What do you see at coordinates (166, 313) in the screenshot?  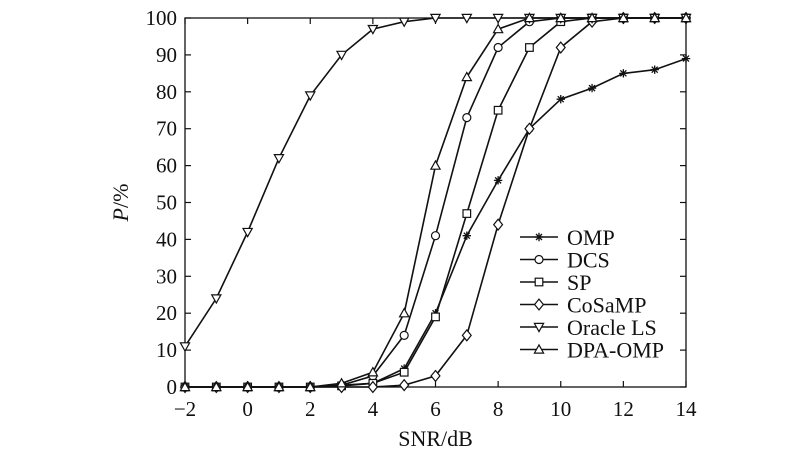 I see `y-tick-label: 20` at bounding box center [166, 313].